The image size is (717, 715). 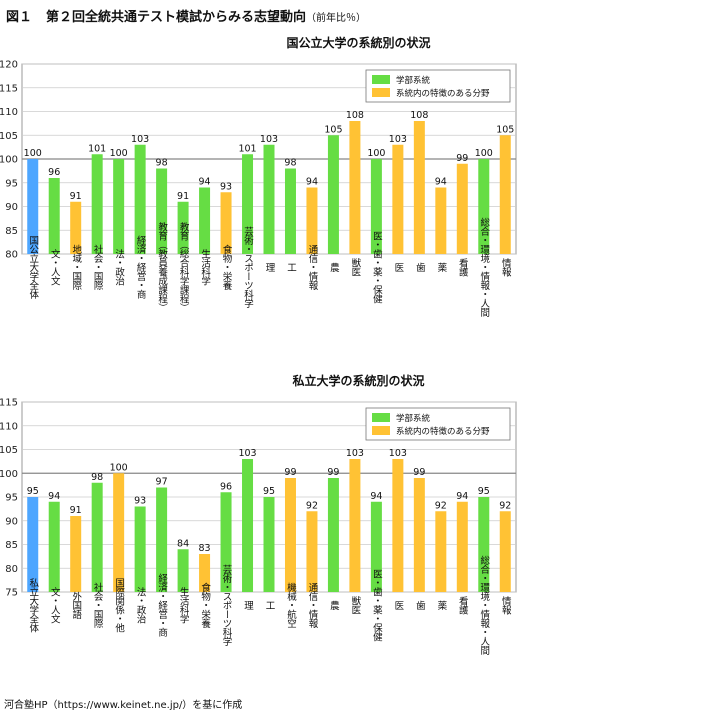 What do you see at coordinates (247, 148) in the screenshot?
I see `bar-value-label: 101` at bounding box center [247, 148].